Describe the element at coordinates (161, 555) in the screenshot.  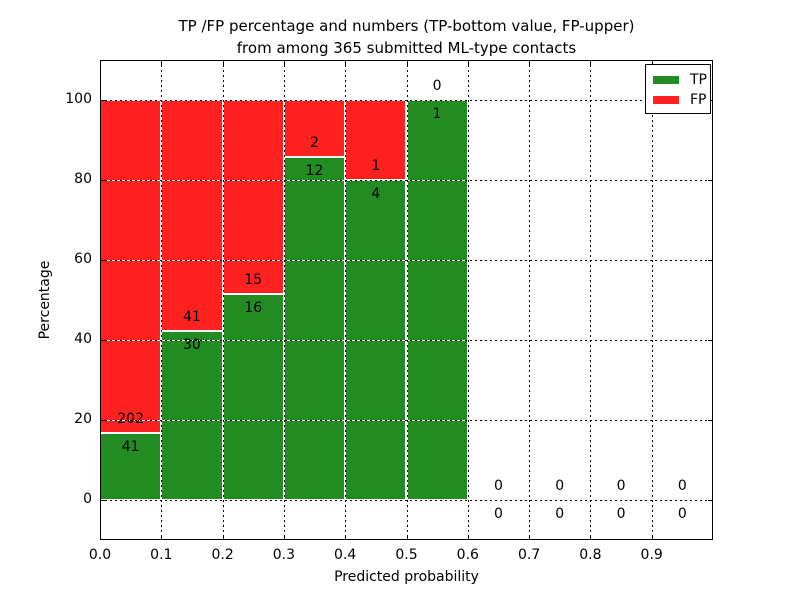
I see `x-tick-label: 0.1` at that location.